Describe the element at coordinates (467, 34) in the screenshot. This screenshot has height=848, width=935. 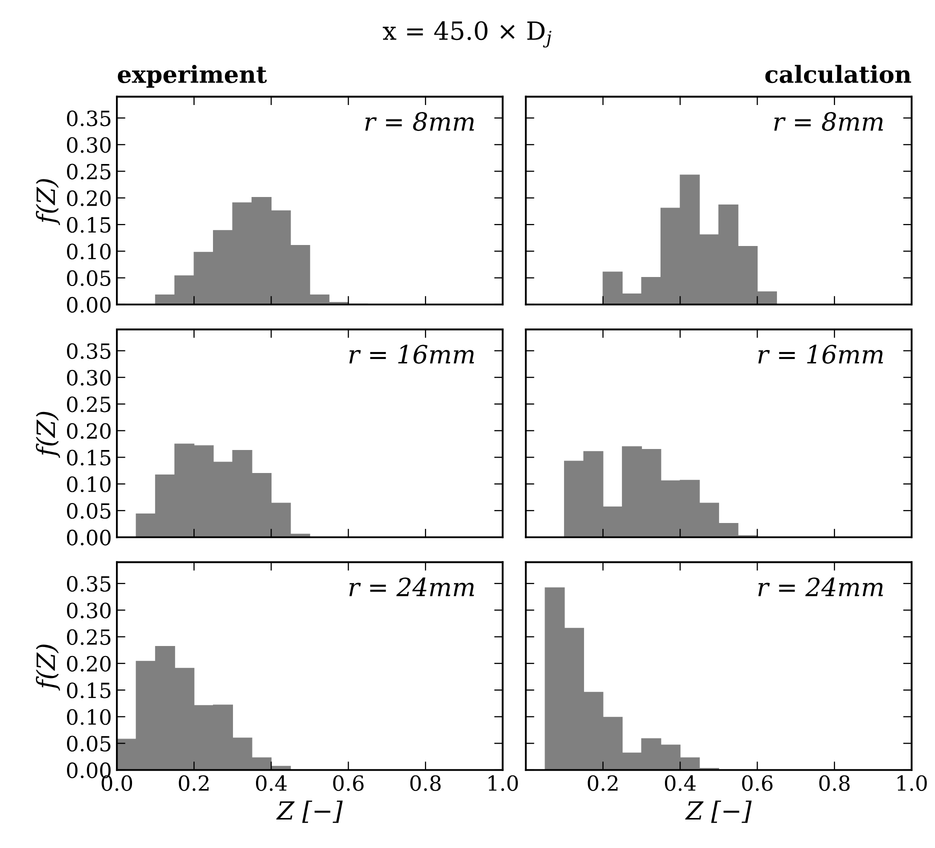
I see `chart-title: x = 45.0 × D$_{j}$` at that location.